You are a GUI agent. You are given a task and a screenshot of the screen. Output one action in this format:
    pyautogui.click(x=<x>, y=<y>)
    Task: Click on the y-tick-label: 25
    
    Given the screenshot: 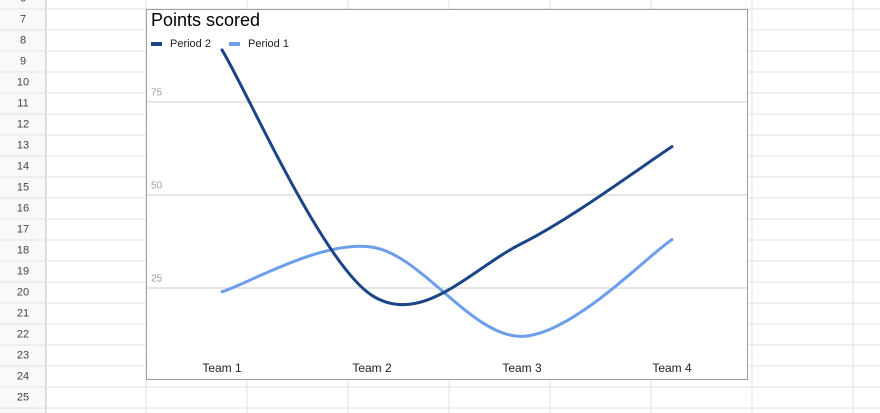 What is the action you would take?
    pyautogui.click(x=157, y=279)
    